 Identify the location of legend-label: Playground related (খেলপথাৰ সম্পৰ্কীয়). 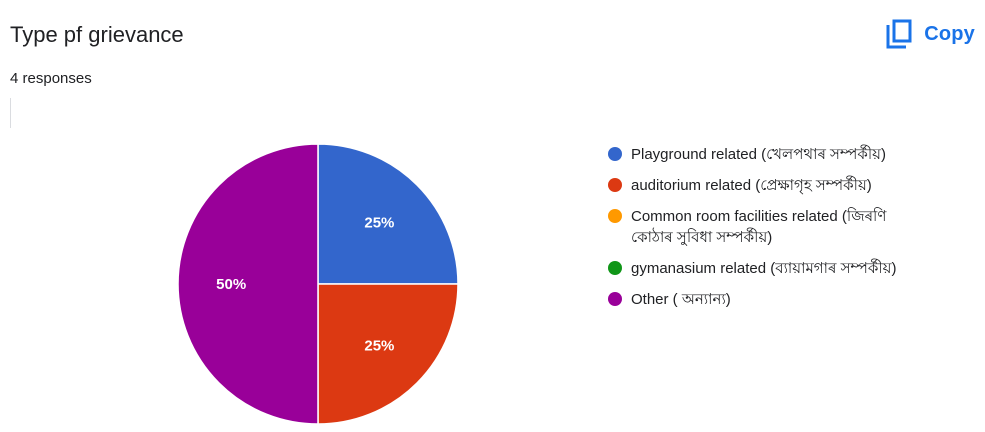
(758, 154).